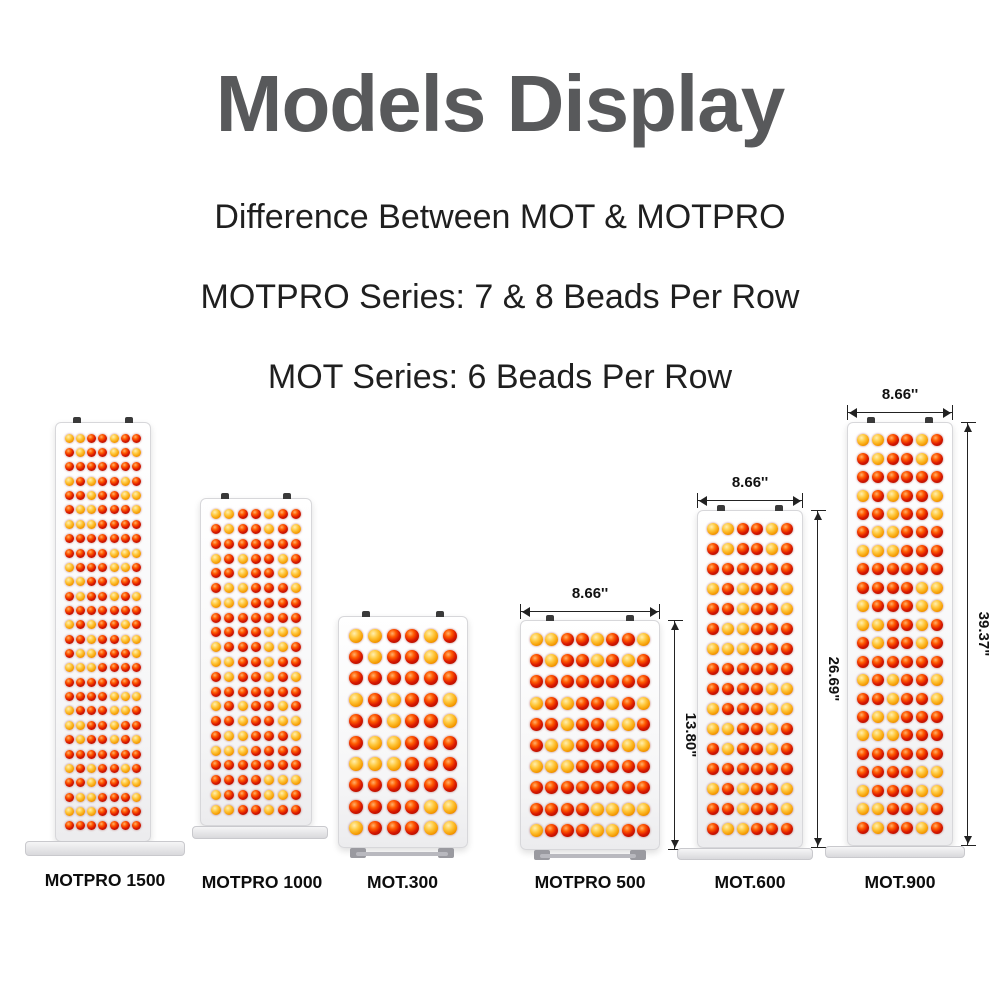  What do you see at coordinates (256, 662) in the screenshot?
I see `led-grid` at bounding box center [256, 662].